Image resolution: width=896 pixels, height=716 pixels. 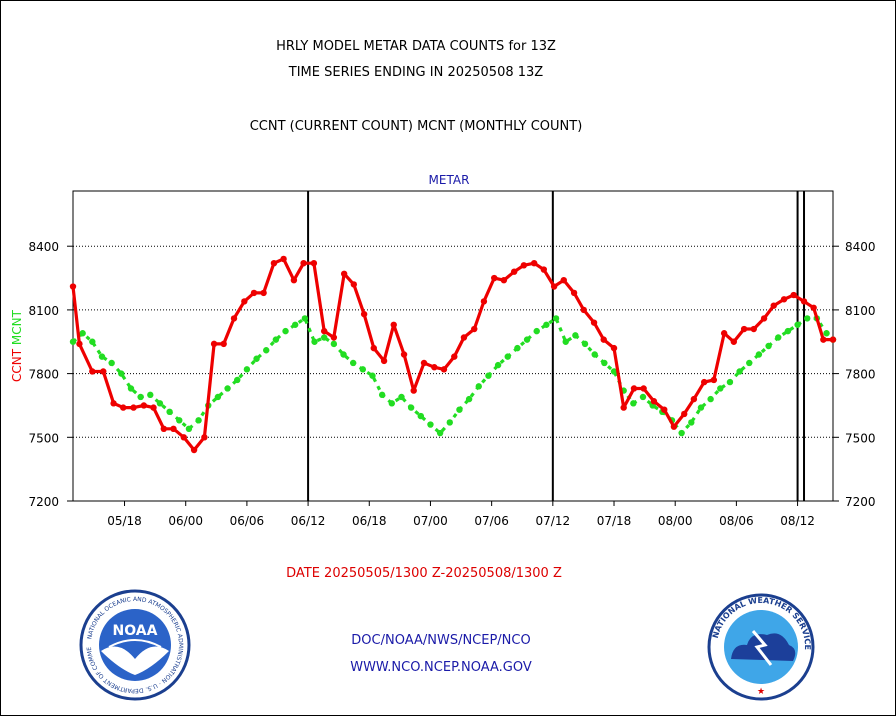 What do you see at coordinates (860, 438) in the screenshot?
I see `y-tick-label-right-7500: 7500` at bounding box center [860, 438].